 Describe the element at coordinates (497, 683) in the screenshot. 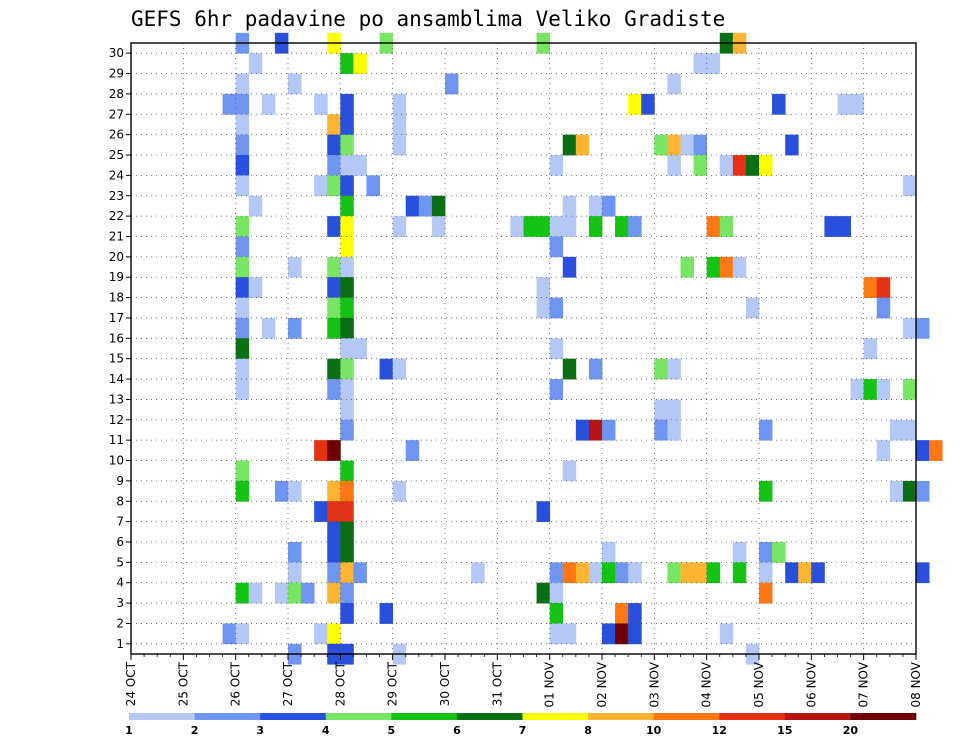

I see `x-tick-label: 31 OCT` at that location.